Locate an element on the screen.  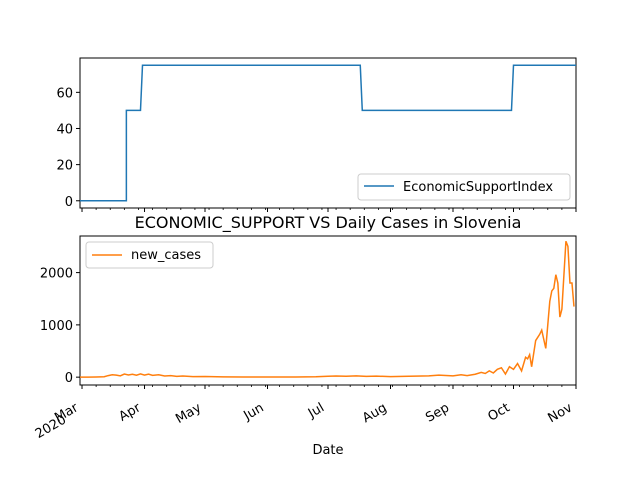
y-tick-label: 20 is located at coordinates (64, 166).